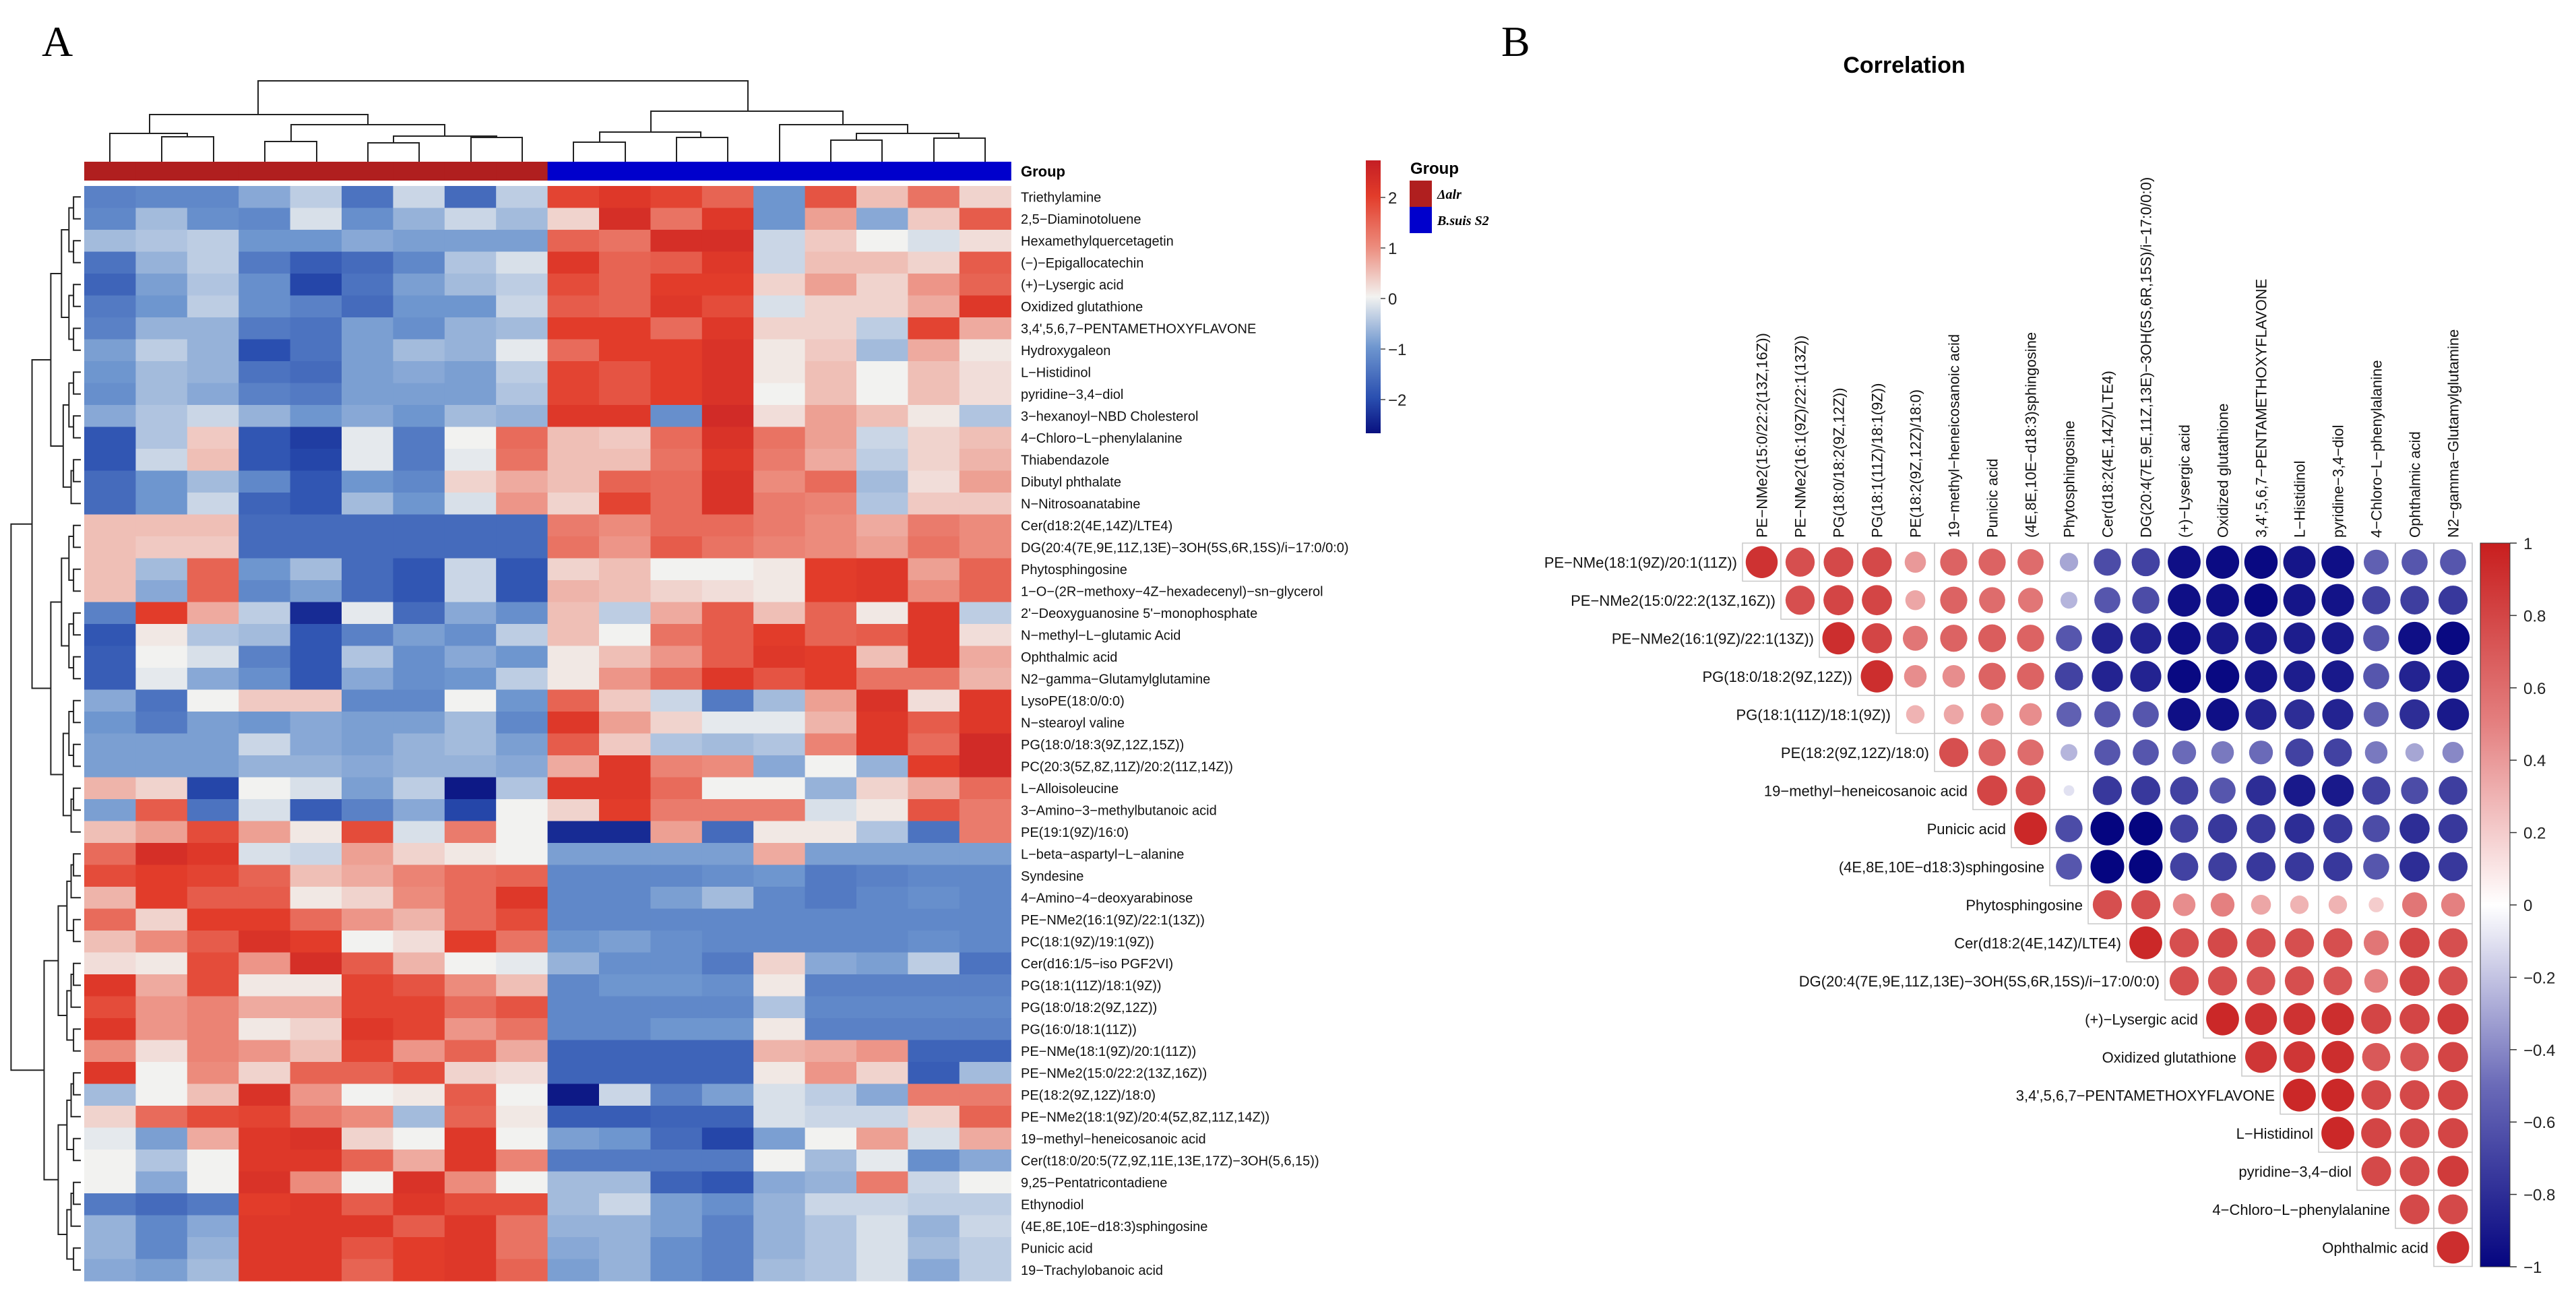 The height and width of the screenshot is (1289, 2576). What do you see at coordinates (1087, 942) in the screenshot?
I see `row-label: PC(18:1(9Z)/19:1(9Z))` at bounding box center [1087, 942].